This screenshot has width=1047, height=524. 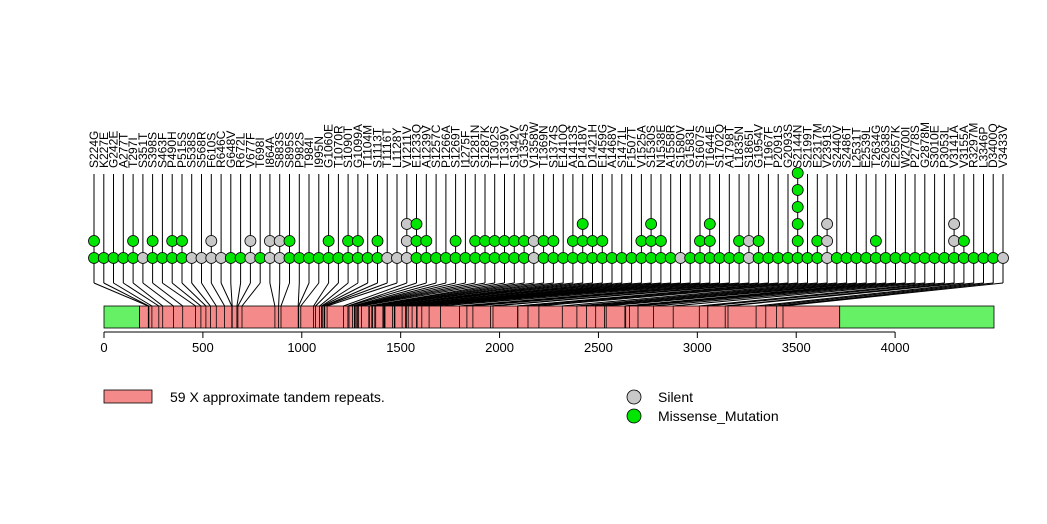 I want to click on mutation-label: R646C, so click(x=221, y=149).